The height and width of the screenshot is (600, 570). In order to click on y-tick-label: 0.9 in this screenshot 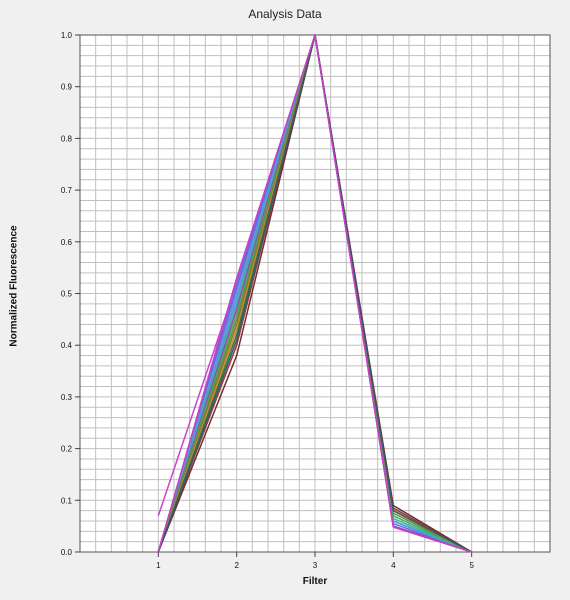, I will do `click(67, 87)`.